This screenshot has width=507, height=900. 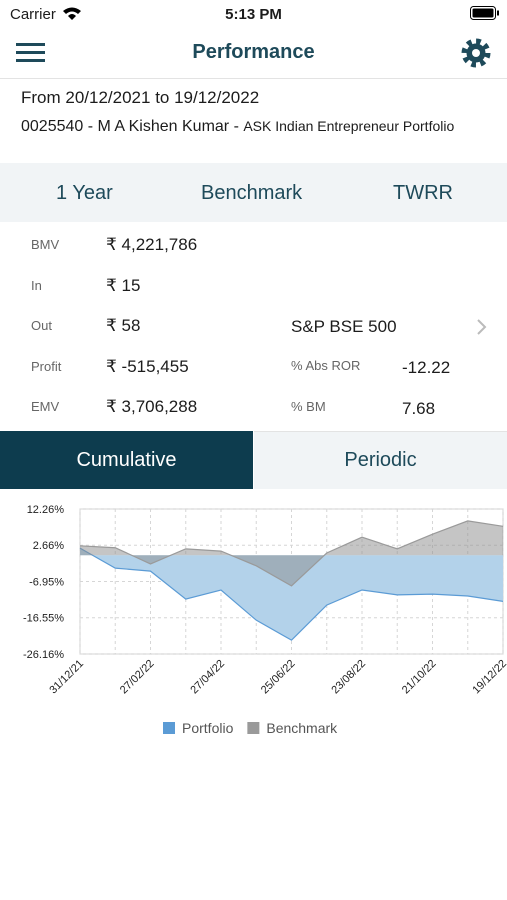 What do you see at coordinates (419, 408) in the screenshot?
I see `stat-value: 7.68` at bounding box center [419, 408].